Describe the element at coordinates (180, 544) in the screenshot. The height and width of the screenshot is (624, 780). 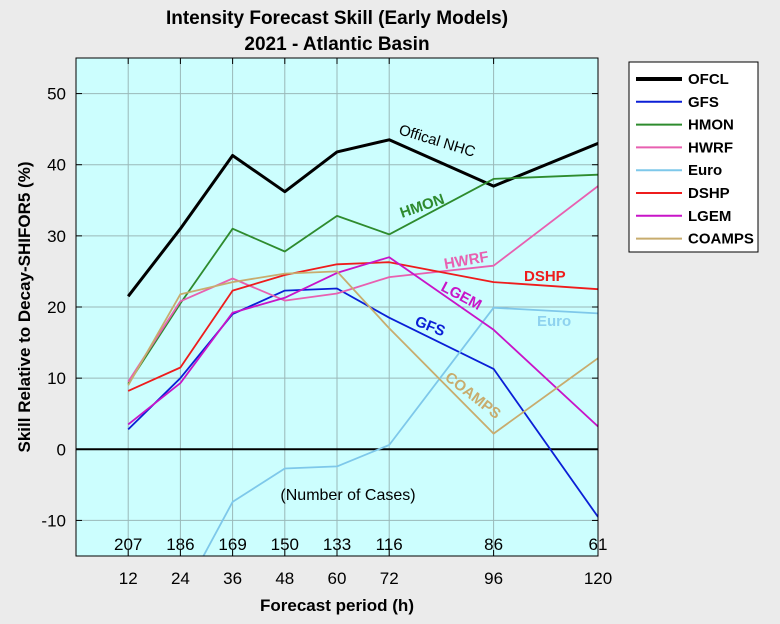
I see `case-count: 186` at that location.